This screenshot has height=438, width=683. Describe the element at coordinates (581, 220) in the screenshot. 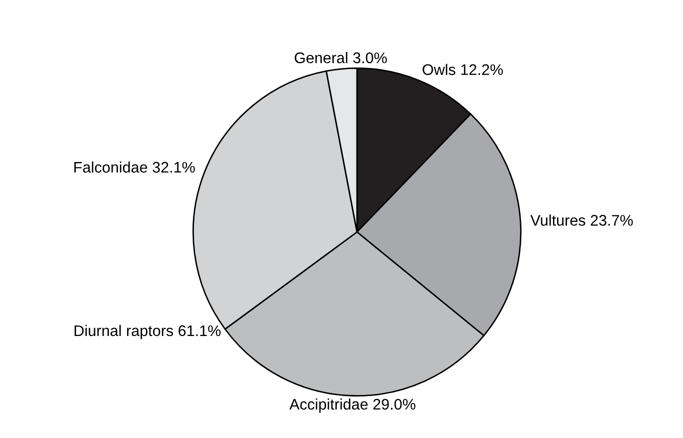

I see `slice-label: Vultures 23.7%` at that location.